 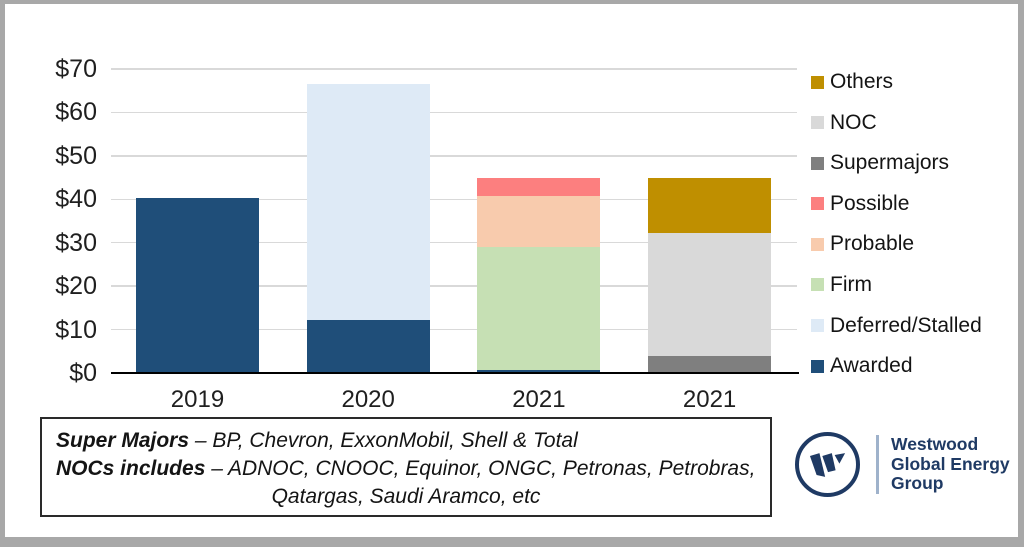 I want to click on legend-swatch-deferred-stalled, so click(x=817, y=326).